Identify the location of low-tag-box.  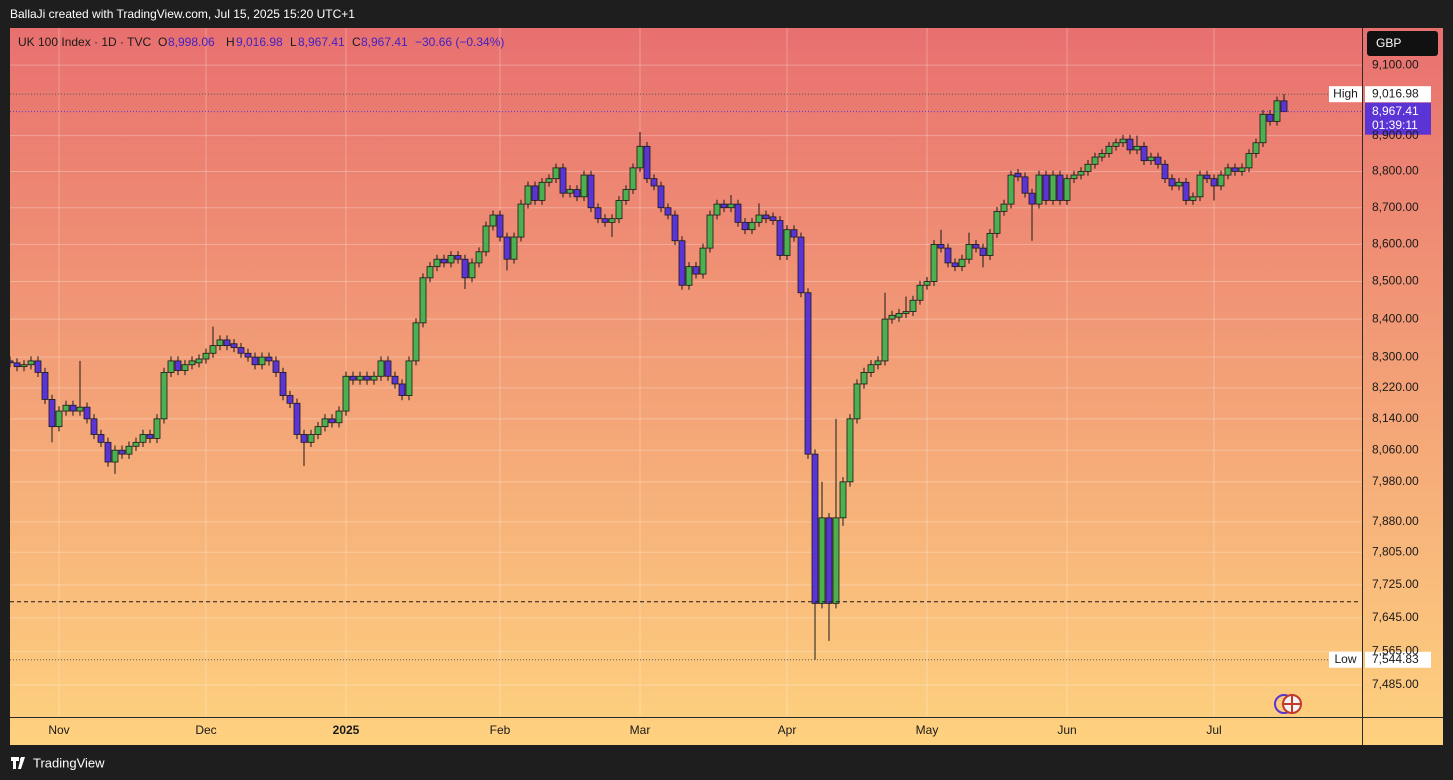
(1345, 659).